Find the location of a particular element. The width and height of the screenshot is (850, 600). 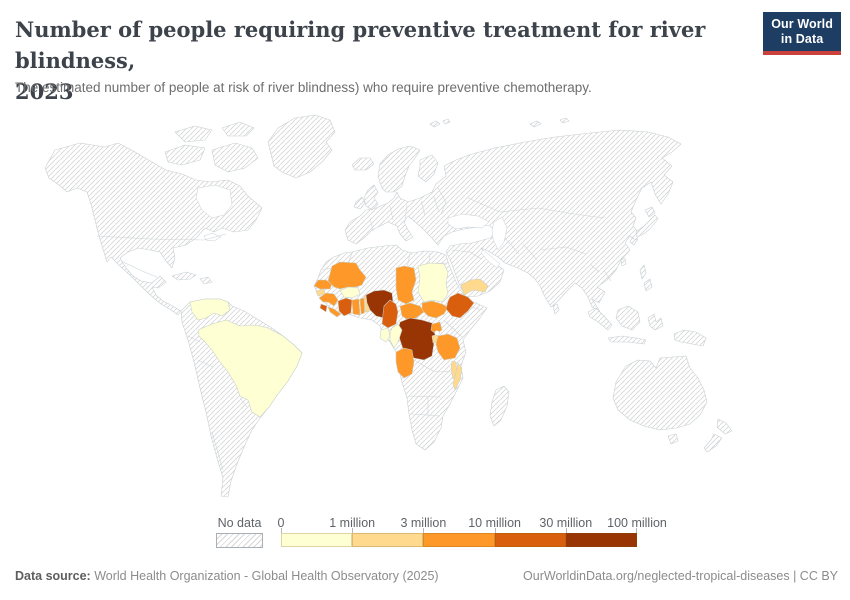

legend-swatch-10-30m is located at coordinates (530, 540).